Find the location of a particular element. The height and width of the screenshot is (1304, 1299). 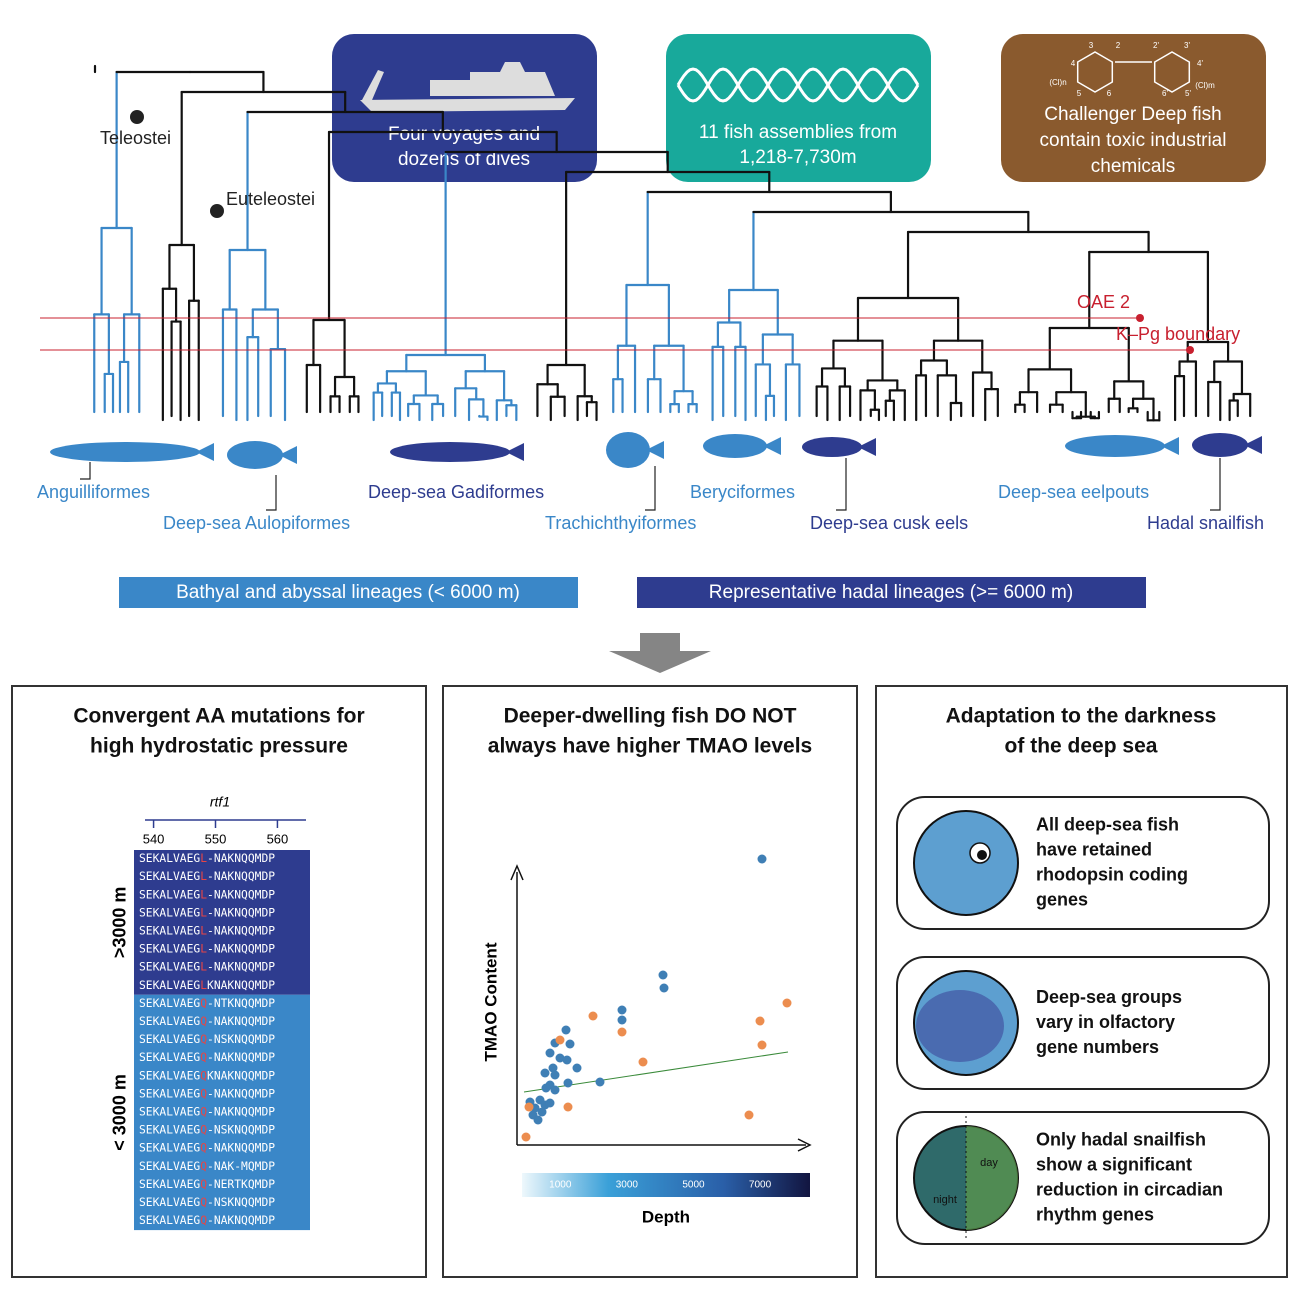

clade-label: Anguilliformes is located at coordinates (93, 492).